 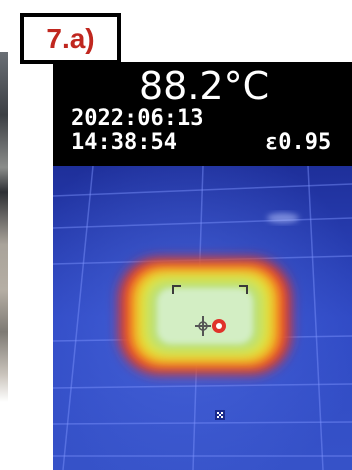 What do you see at coordinates (204, 86) in the screenshot?
I see `temperature-readout: 88.2°C` at bounding box center [204, 86].